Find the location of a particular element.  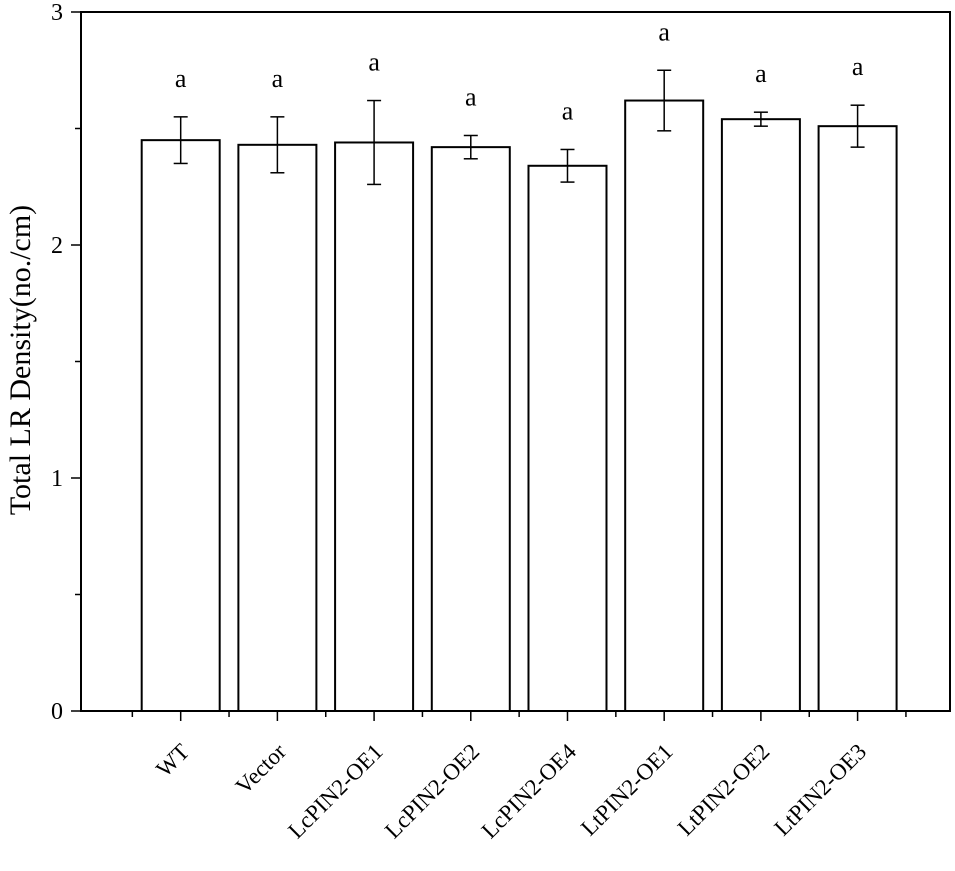

x-tick-label: LcPIN2-OE4 is located at coordinates (529, 791).